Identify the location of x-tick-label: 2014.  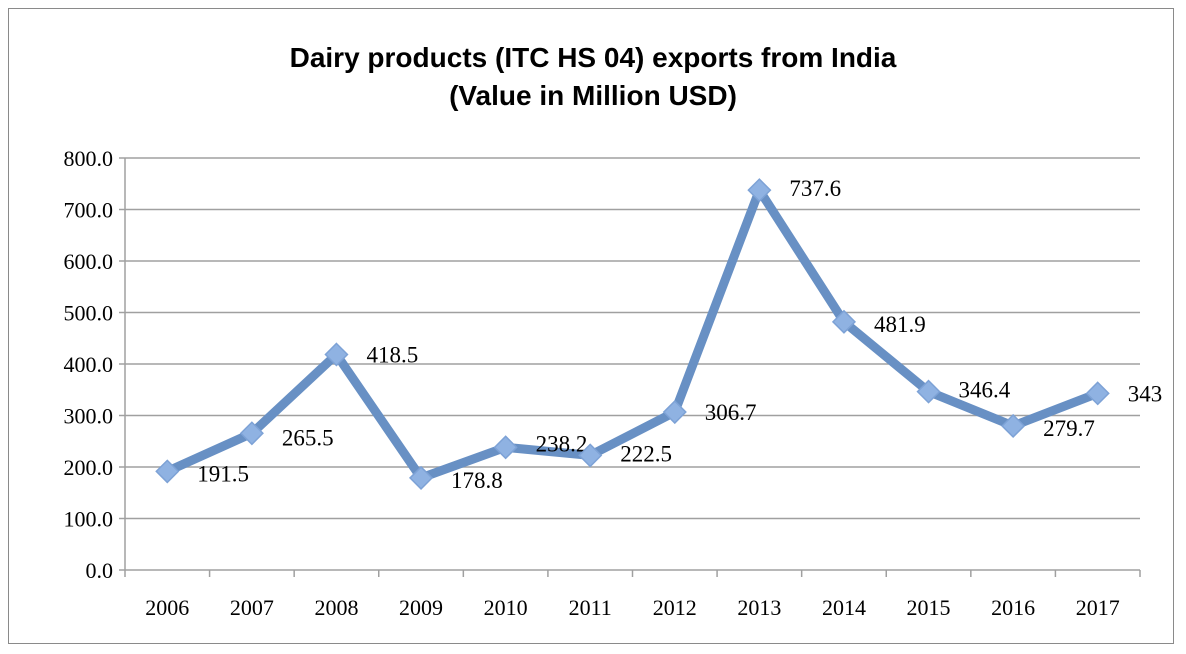
(844, 607).